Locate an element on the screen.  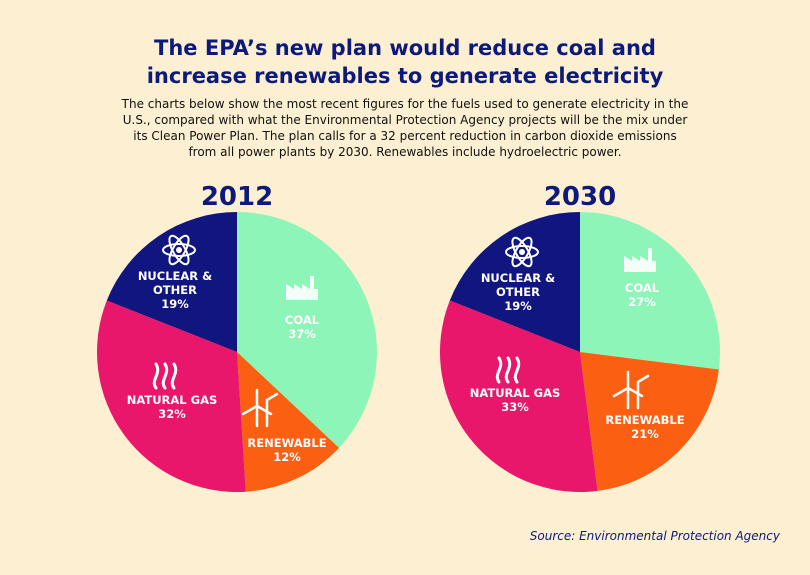
slice-value: 33% is located at coordinates (515, 407).